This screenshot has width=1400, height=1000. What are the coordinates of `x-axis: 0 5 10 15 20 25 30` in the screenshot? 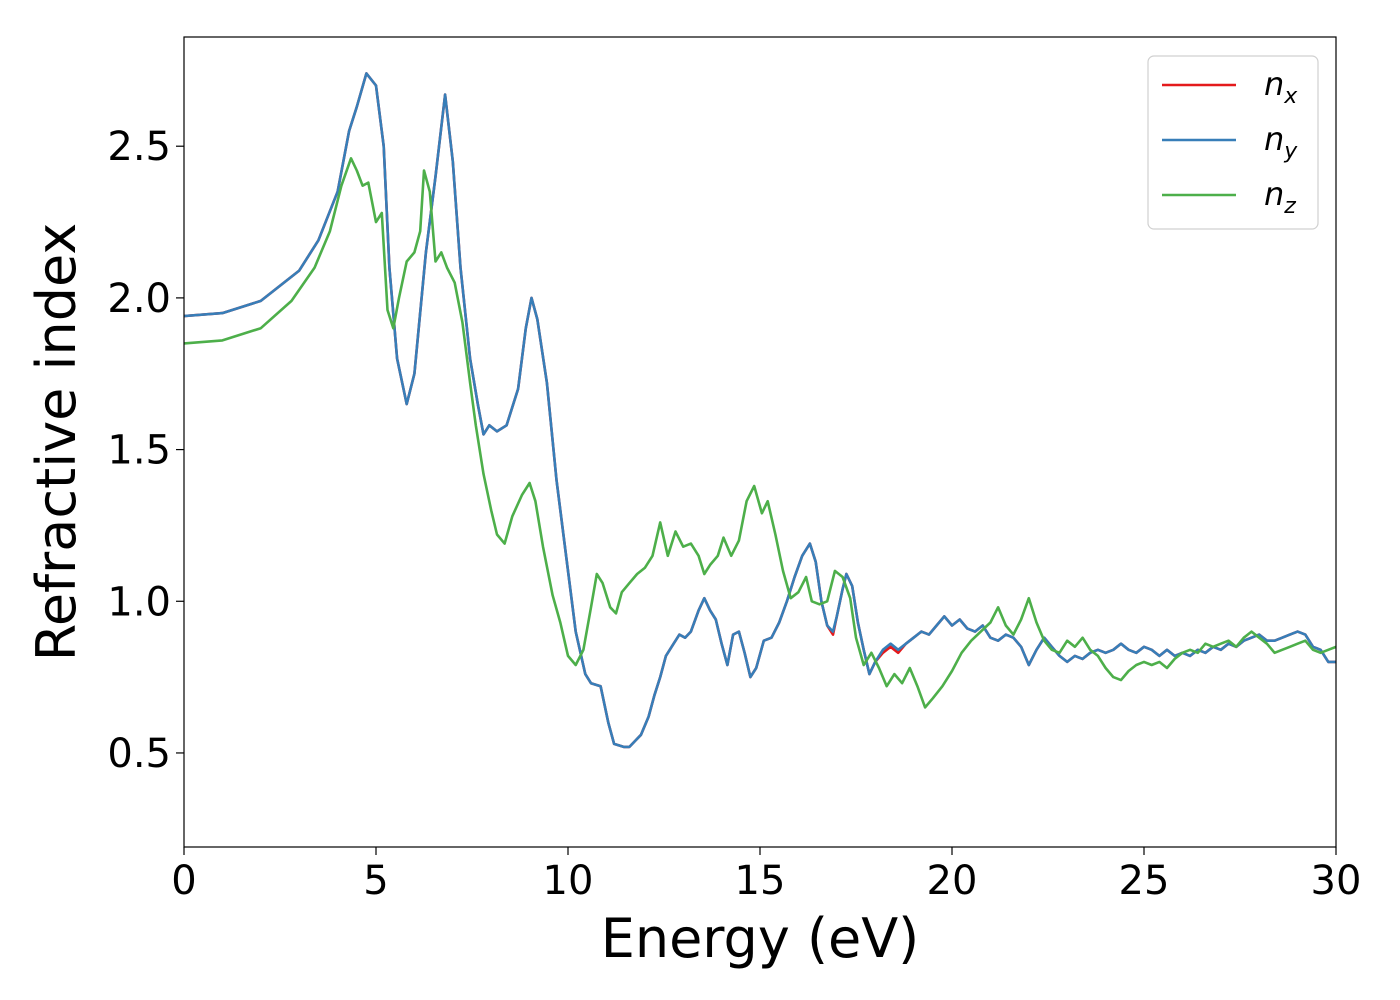 It's located at (766, 875).